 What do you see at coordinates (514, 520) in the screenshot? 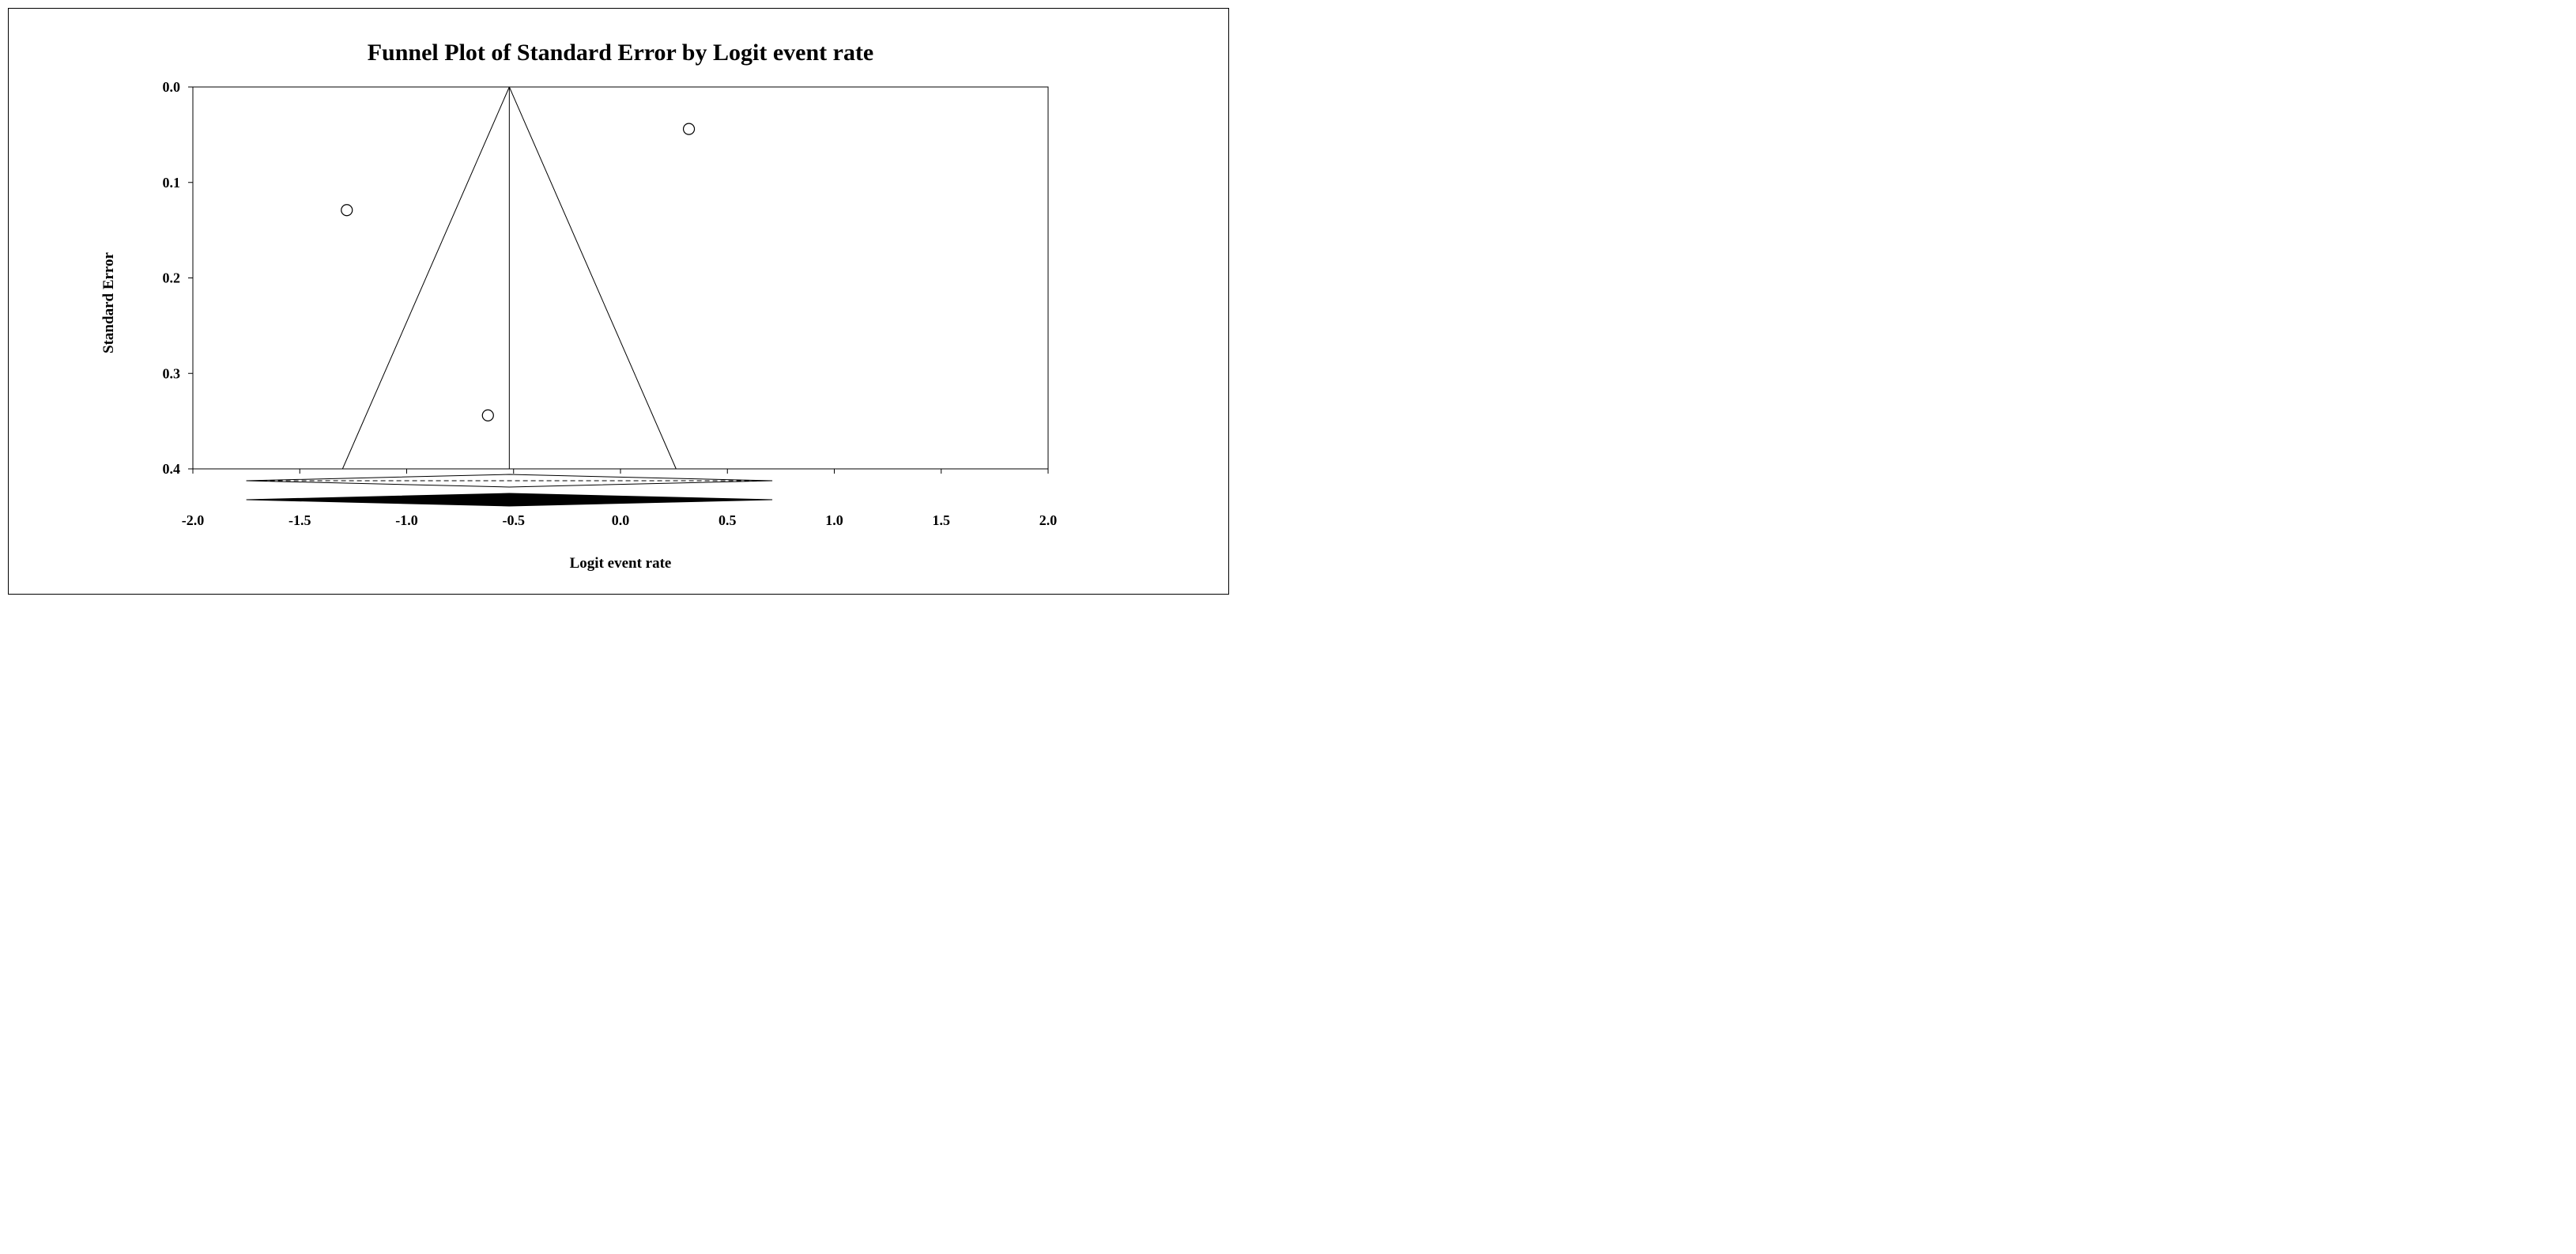
I see `x-tick-label: -0.5` at bounding box center [514, 520].